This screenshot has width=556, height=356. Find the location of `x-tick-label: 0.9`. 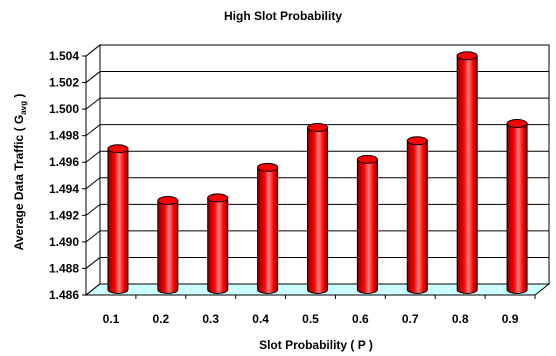

x-tick-label: 0.9 is located at coordinates (510, 319).